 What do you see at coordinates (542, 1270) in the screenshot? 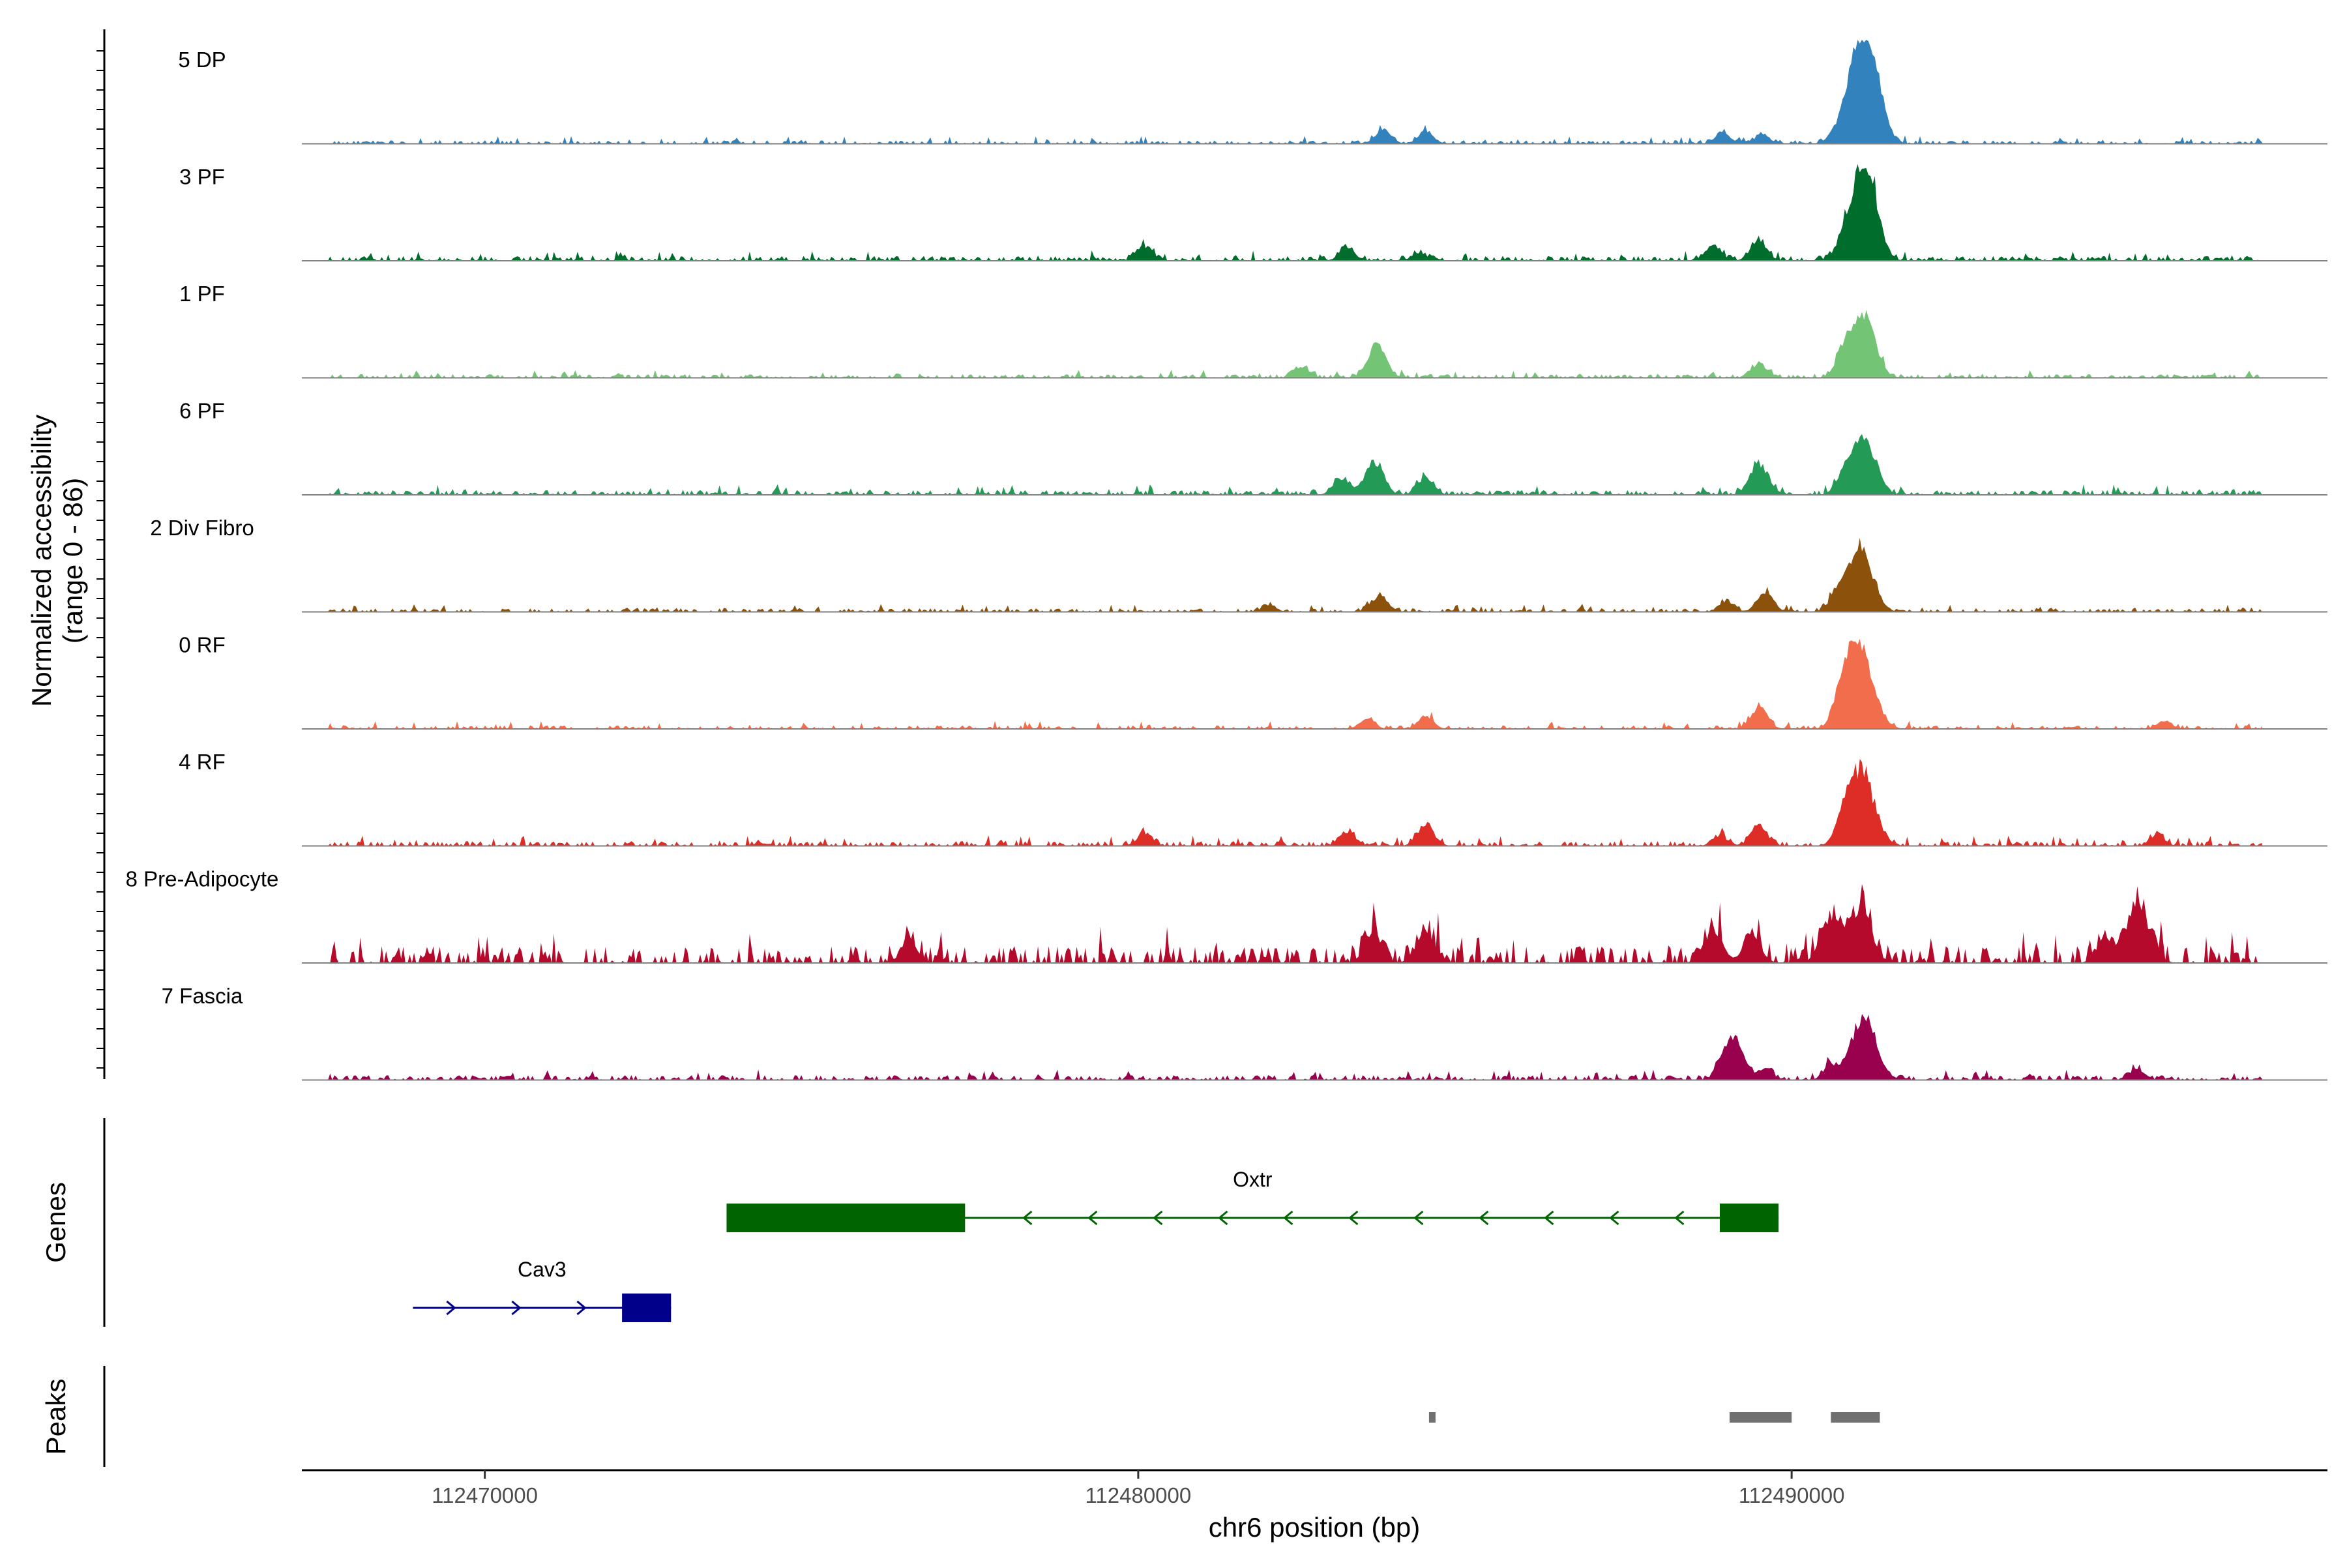
I see `gene-label: Cav3` at bounding box center [542, 1270].